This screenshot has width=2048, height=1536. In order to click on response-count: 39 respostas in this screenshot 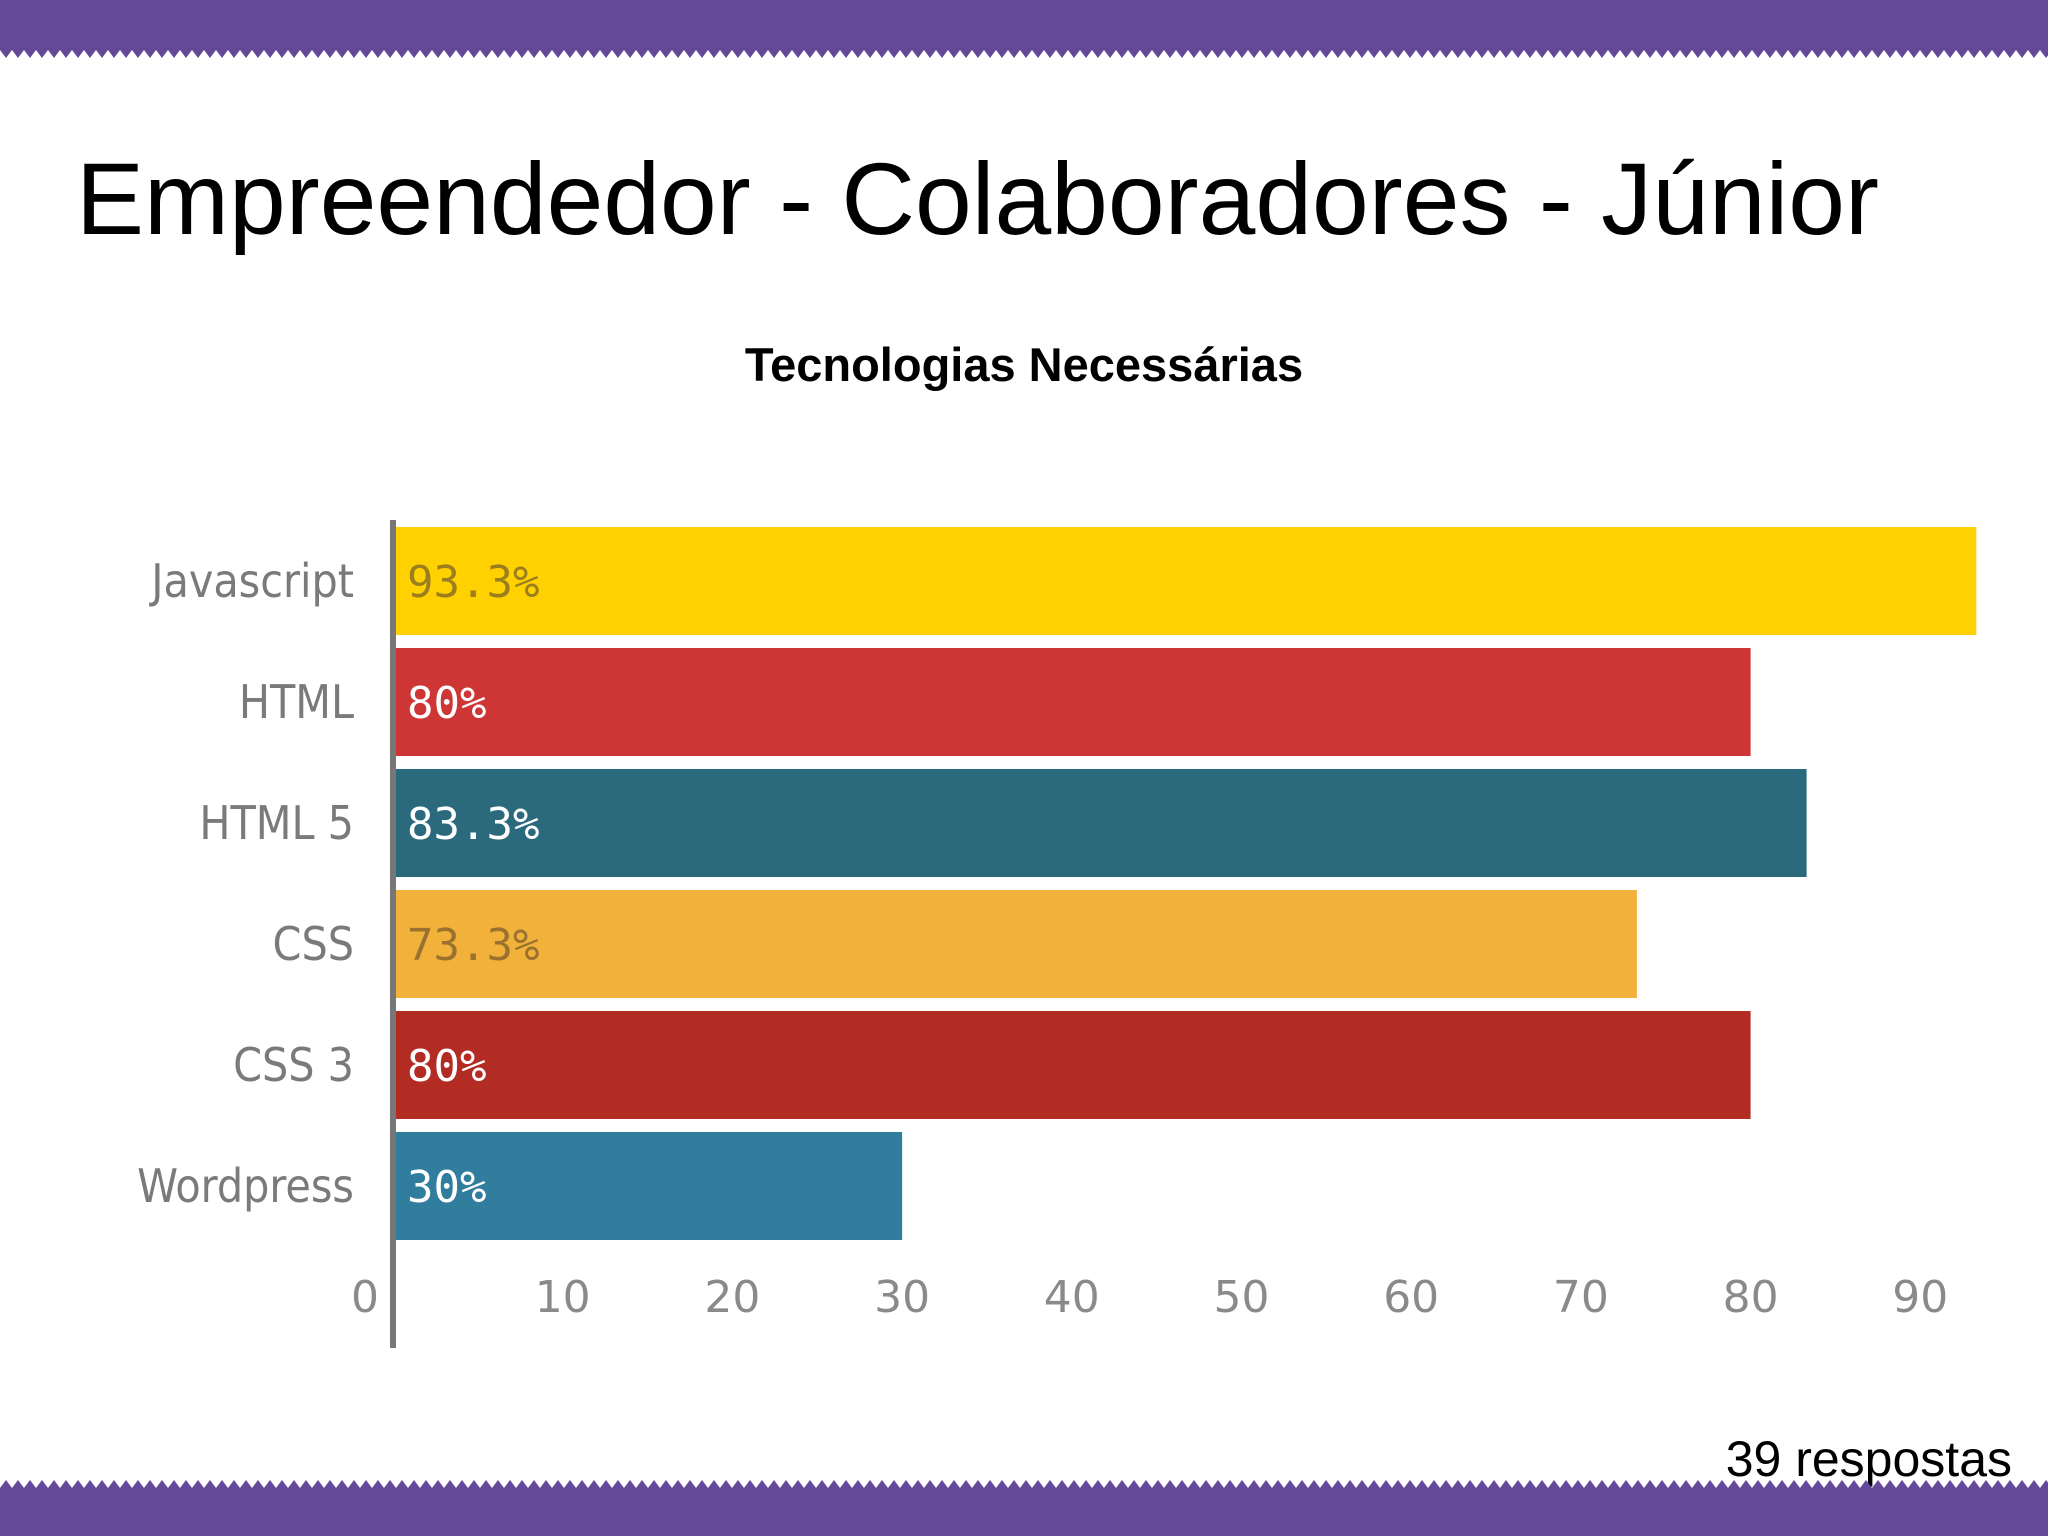, I will do `click(1868, 1459)`.